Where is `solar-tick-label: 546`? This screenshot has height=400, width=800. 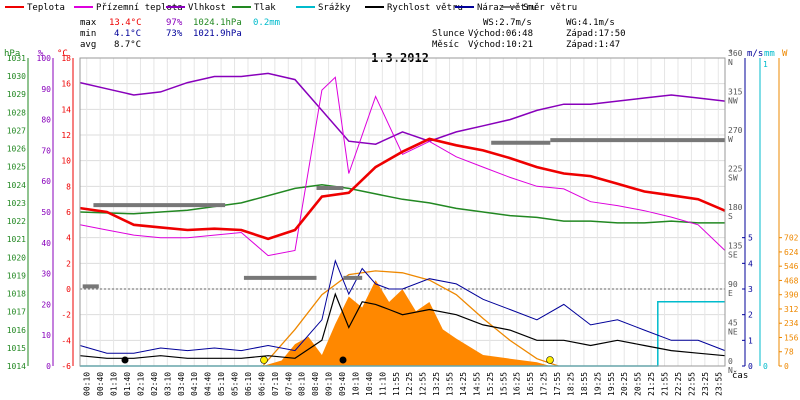
solar-tick-label: 546 is located at coordinates (791, 266).